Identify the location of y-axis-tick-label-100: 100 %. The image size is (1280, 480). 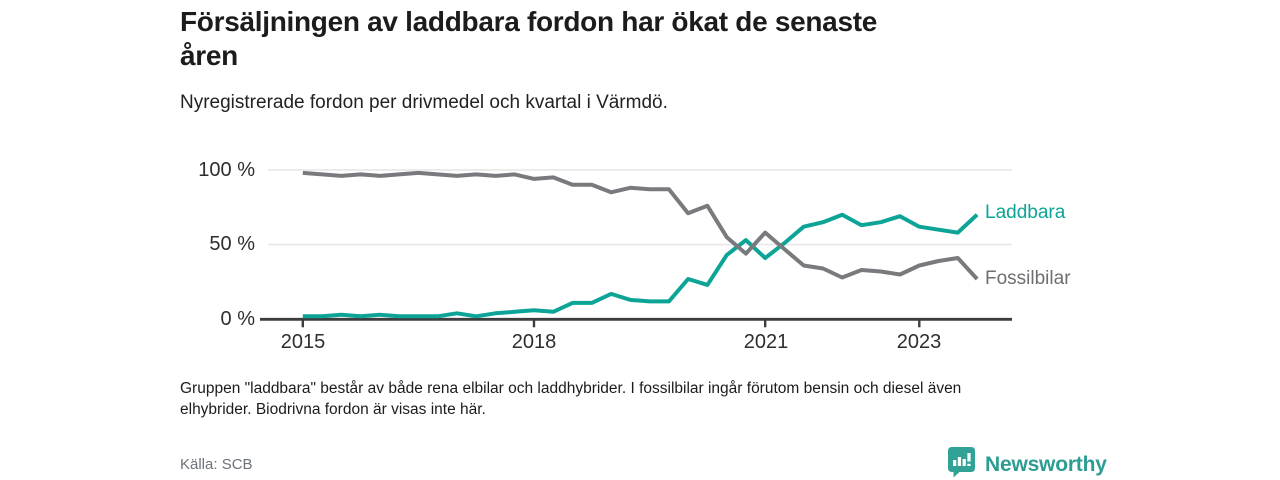
(226, 170).